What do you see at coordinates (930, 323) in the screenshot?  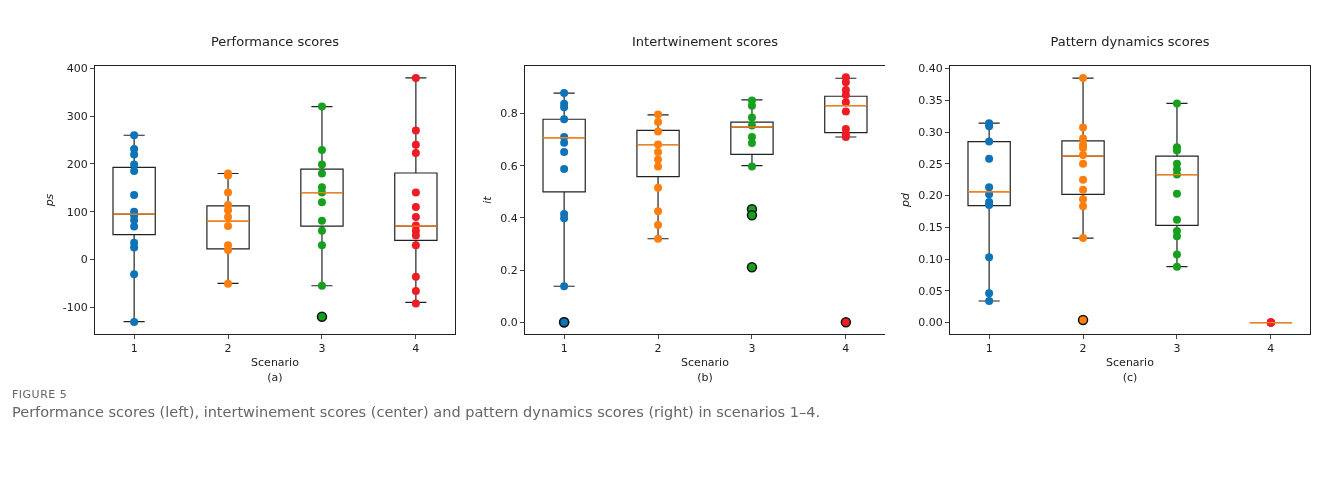 I see `y-tick-label: 0.00` at bounding box center [930, 323].